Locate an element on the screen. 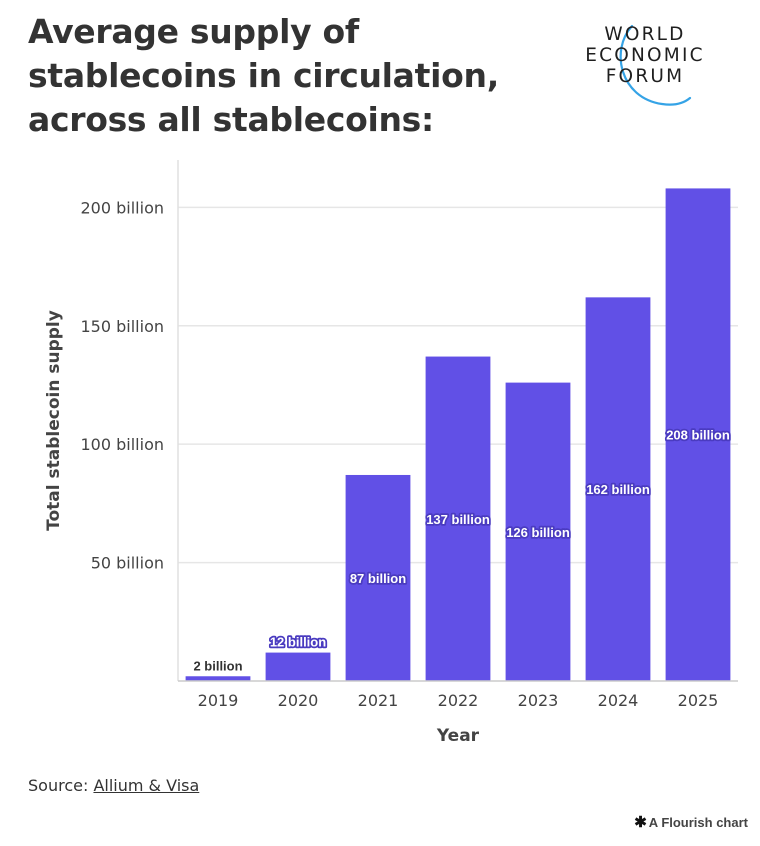  x-tick-label: 2025 is located at coordinates (698, 700).